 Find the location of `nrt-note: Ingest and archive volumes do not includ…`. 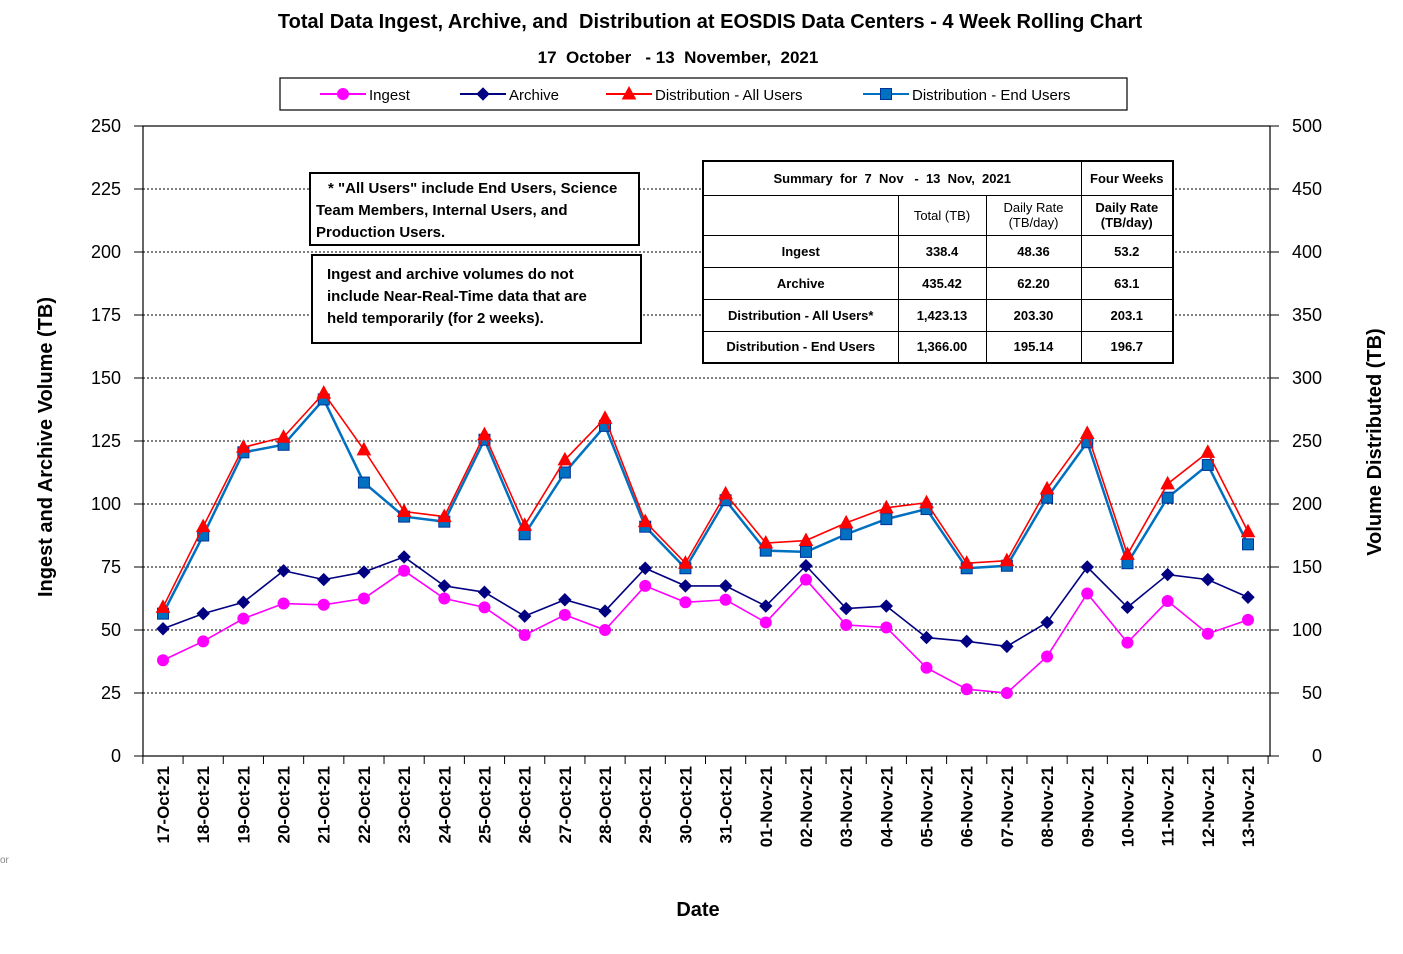

nrt-note: Ingest and archive volumes do not includ… is located at coordinates (476, 299).